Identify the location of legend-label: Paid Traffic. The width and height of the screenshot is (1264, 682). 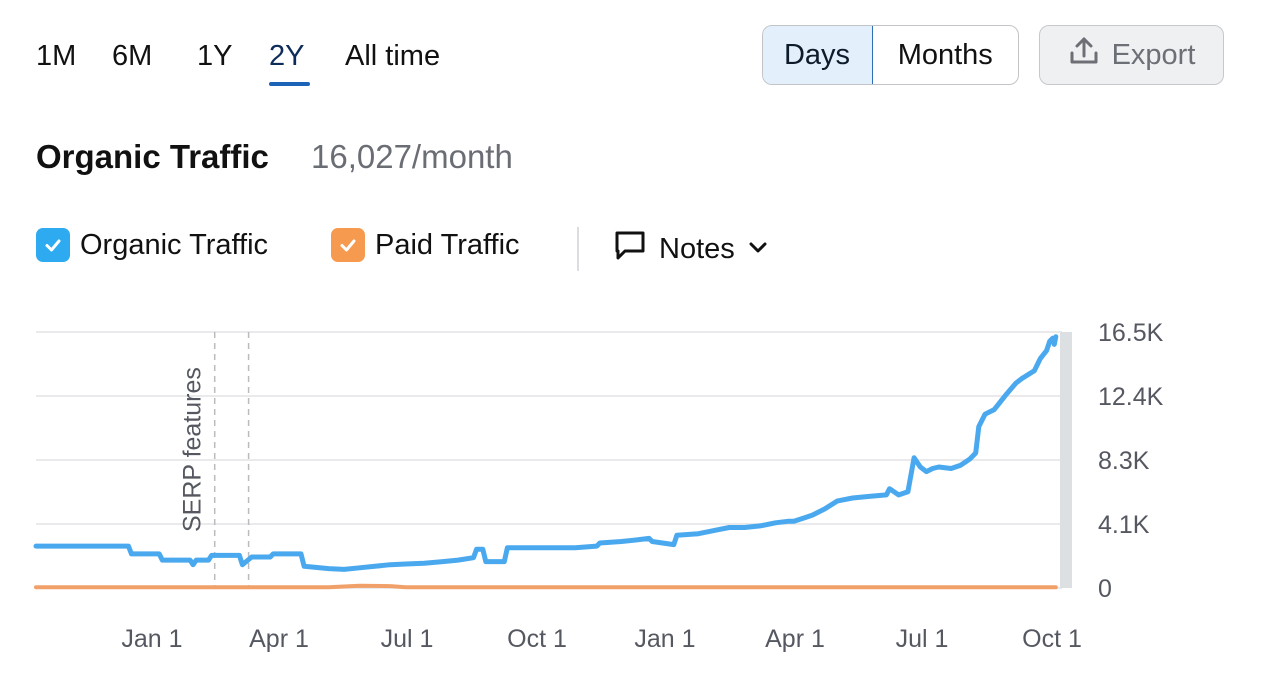
(447, 244).